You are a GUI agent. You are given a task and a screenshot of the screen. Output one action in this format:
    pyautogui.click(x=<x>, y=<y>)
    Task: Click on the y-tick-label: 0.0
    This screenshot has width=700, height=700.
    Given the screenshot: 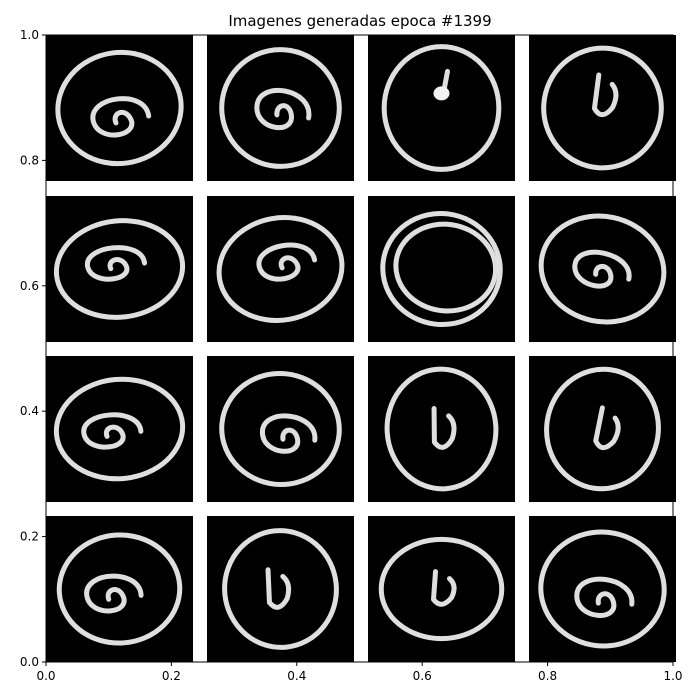 What is the action you would take?
    pyautogui.click(x=29, y=662)
    